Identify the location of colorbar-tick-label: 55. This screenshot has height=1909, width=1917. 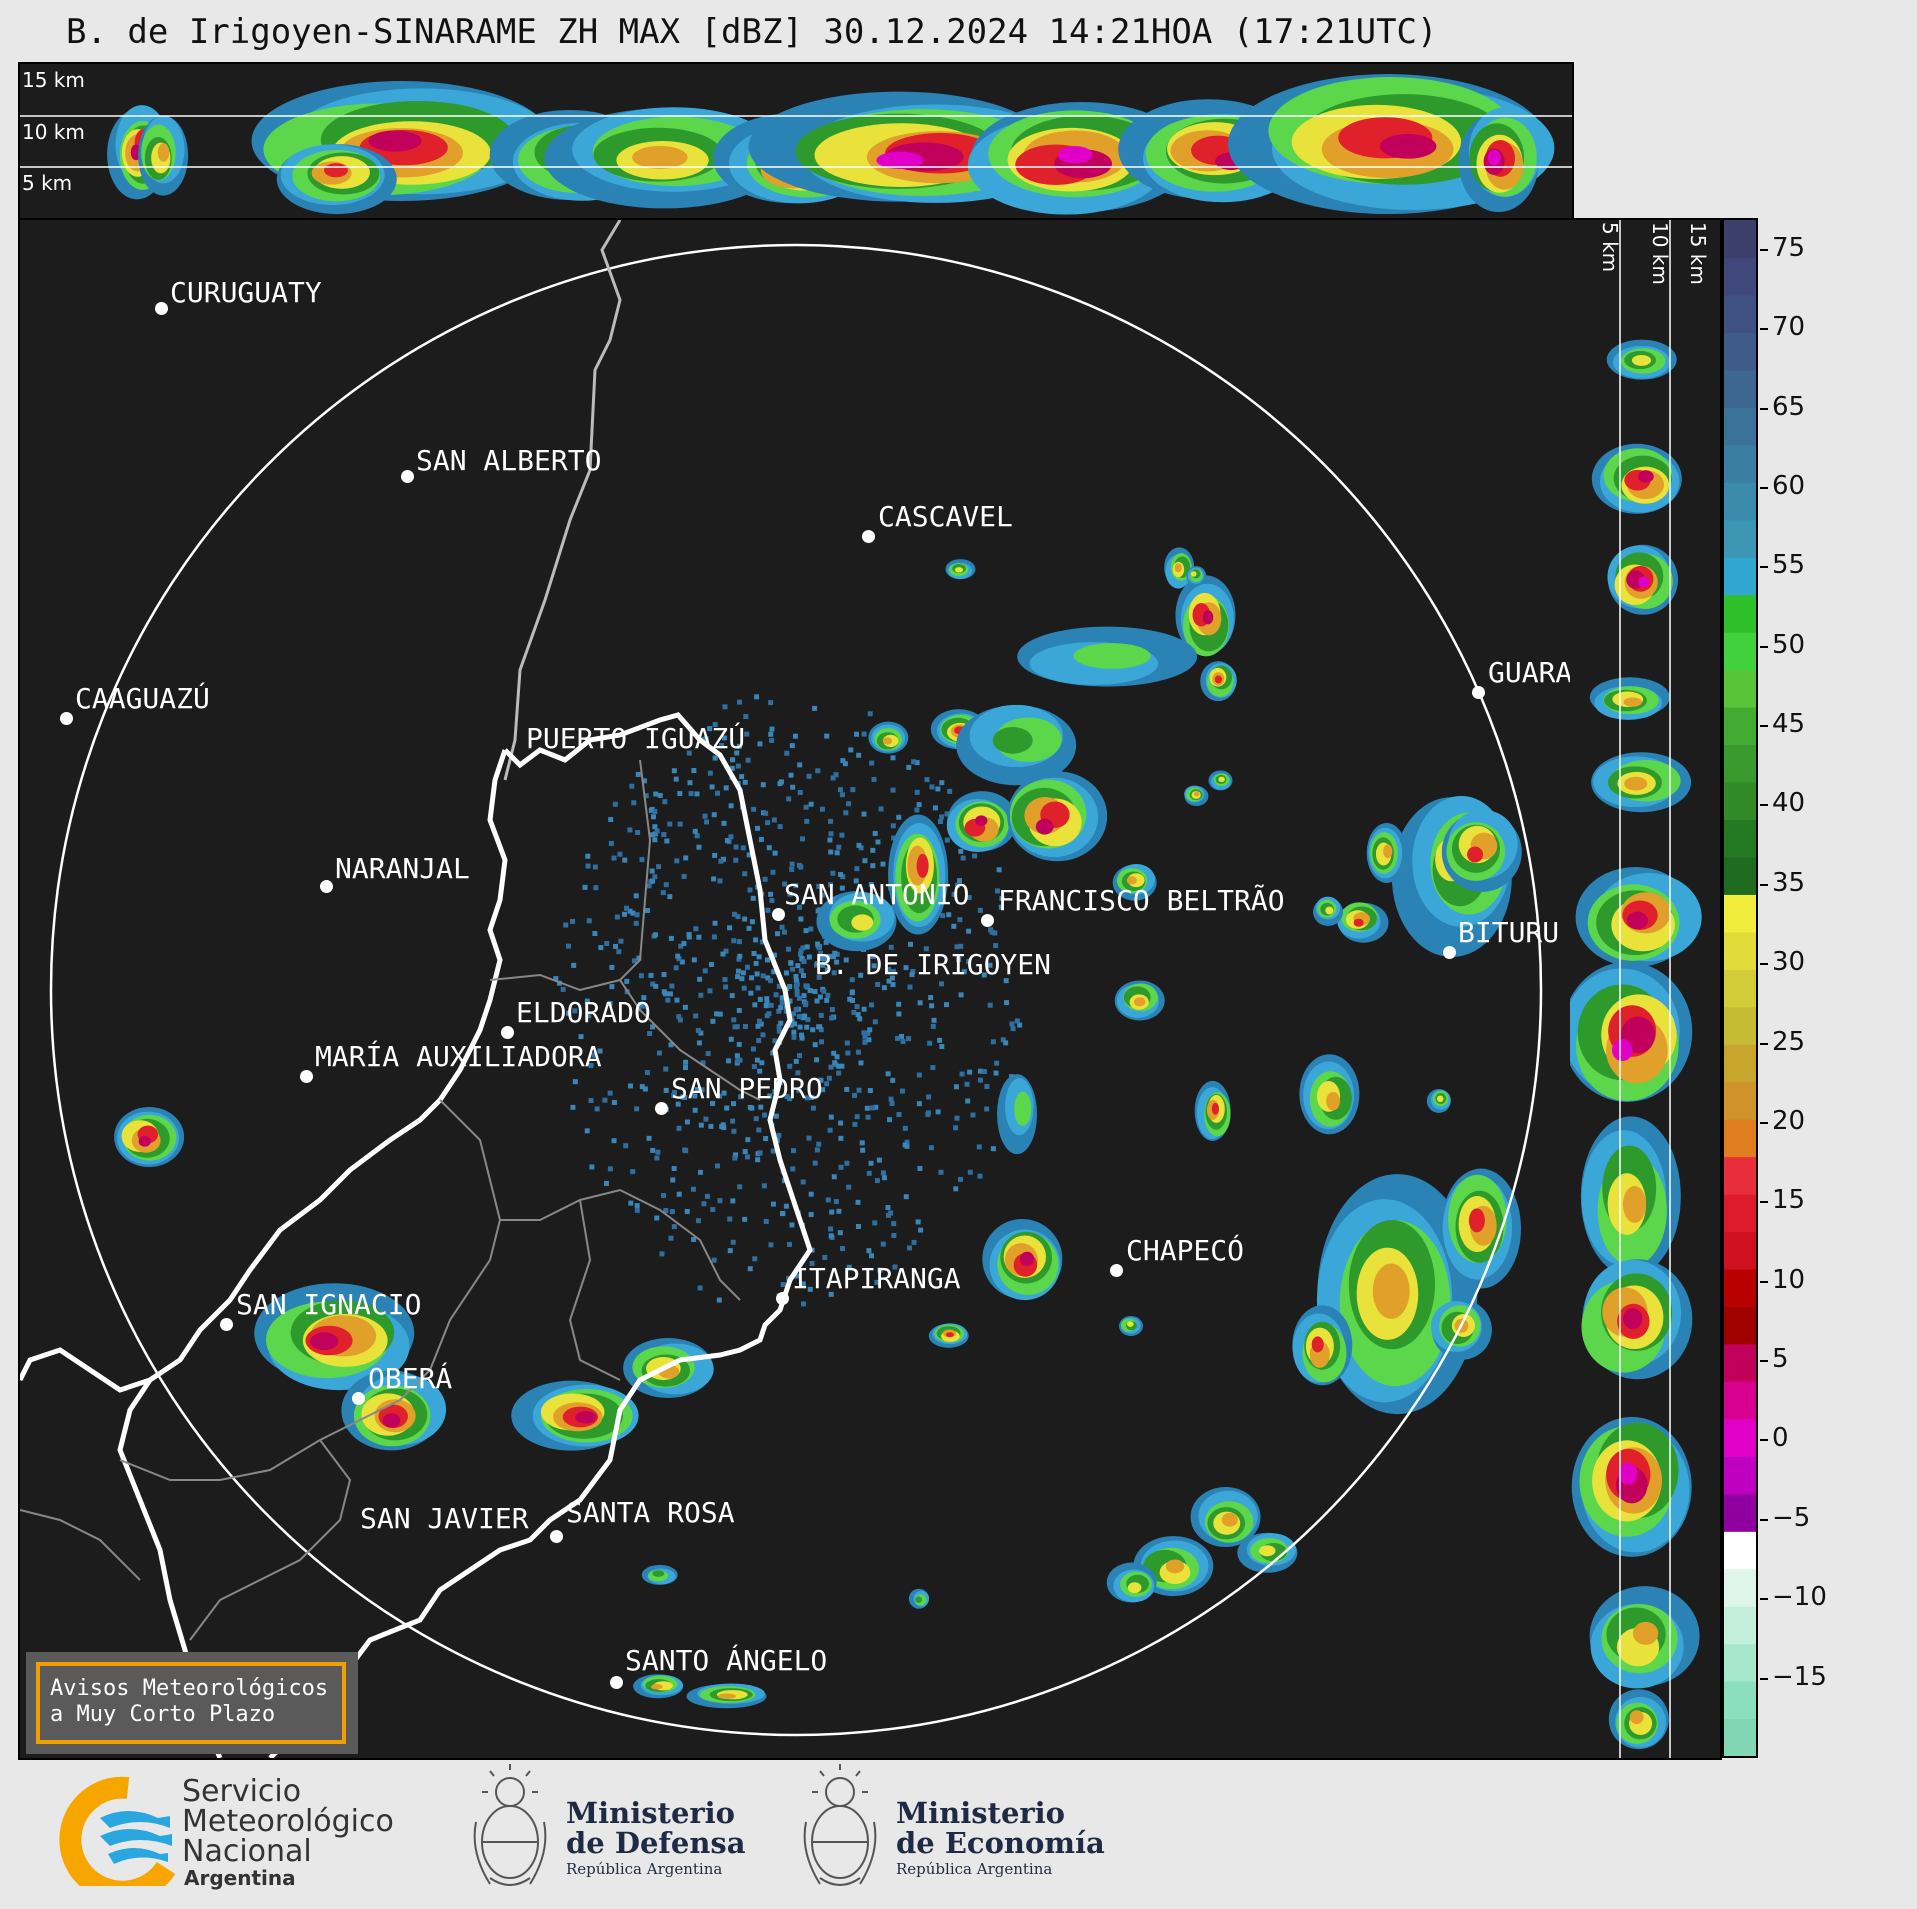
(1789, 565).